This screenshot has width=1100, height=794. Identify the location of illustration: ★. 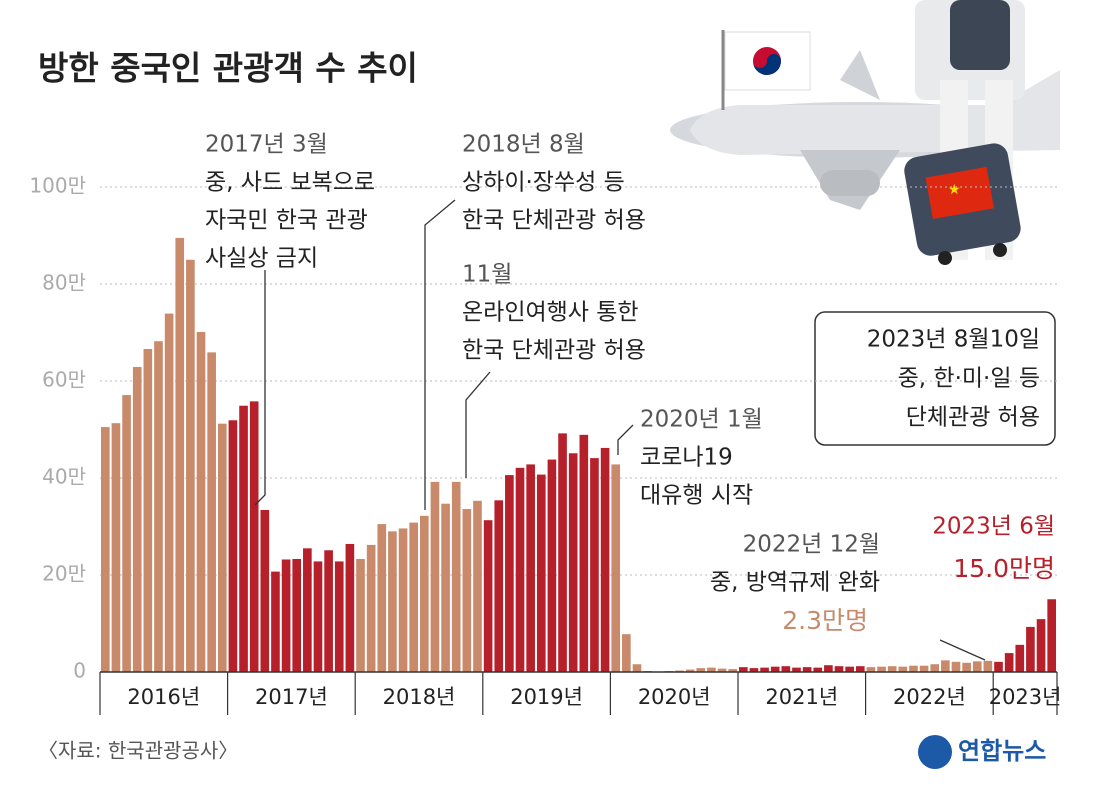
(865, 132).